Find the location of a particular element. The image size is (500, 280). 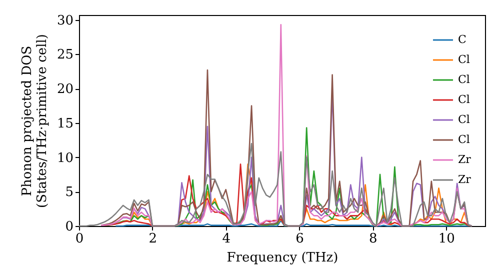

x-tick-label: 0 is located at coordinates (79, 239).